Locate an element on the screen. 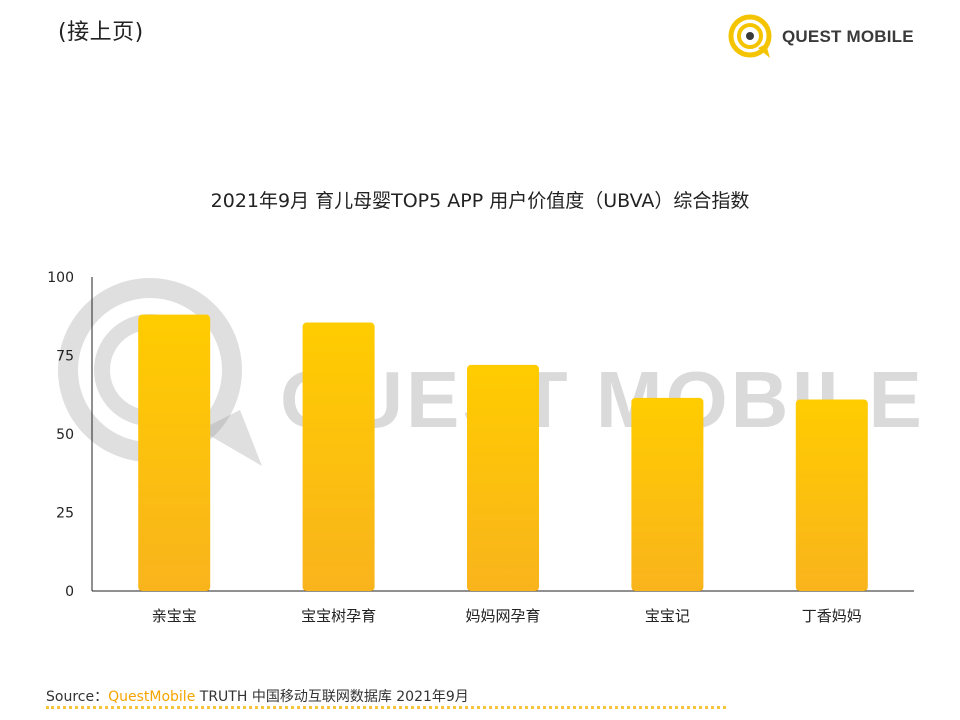  x-tick-label: 亲宝宝 is located at coordinates (174, 616).